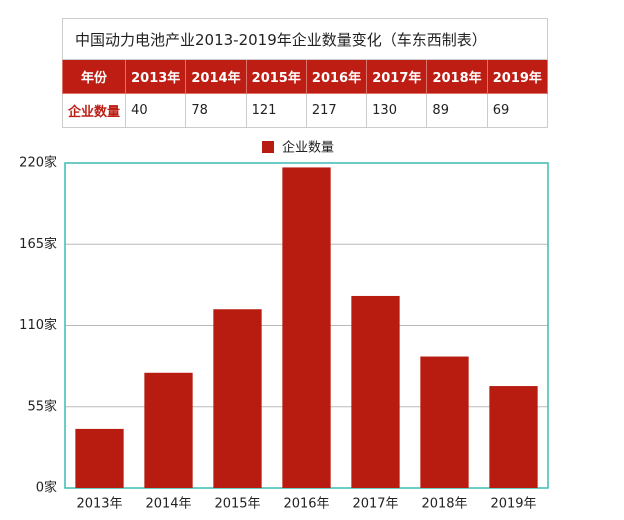  Describe the element at coordinates (276, 76) in the screenshot. I see `table-cell: 2015年` at that location.